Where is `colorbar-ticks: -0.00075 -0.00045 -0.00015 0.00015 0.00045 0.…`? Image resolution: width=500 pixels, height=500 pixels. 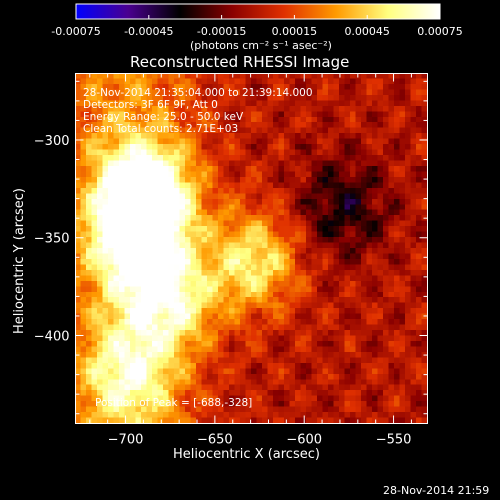 colorbar-ticks: -0.00075 -0.00045 -0.00015 0.00015 0.00045 0.… is located at coordinates (257, 26).